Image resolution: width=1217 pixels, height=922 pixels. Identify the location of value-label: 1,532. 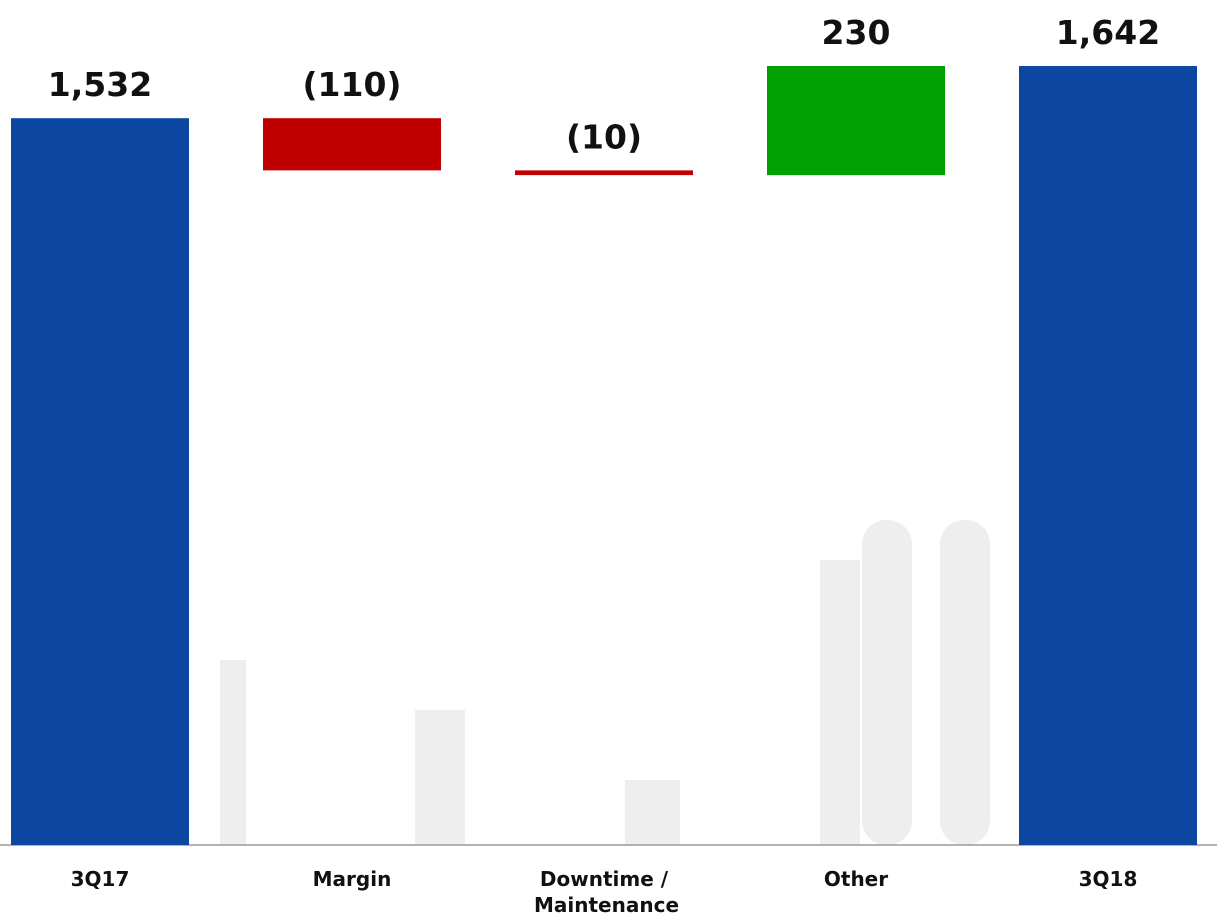
(100, 84).